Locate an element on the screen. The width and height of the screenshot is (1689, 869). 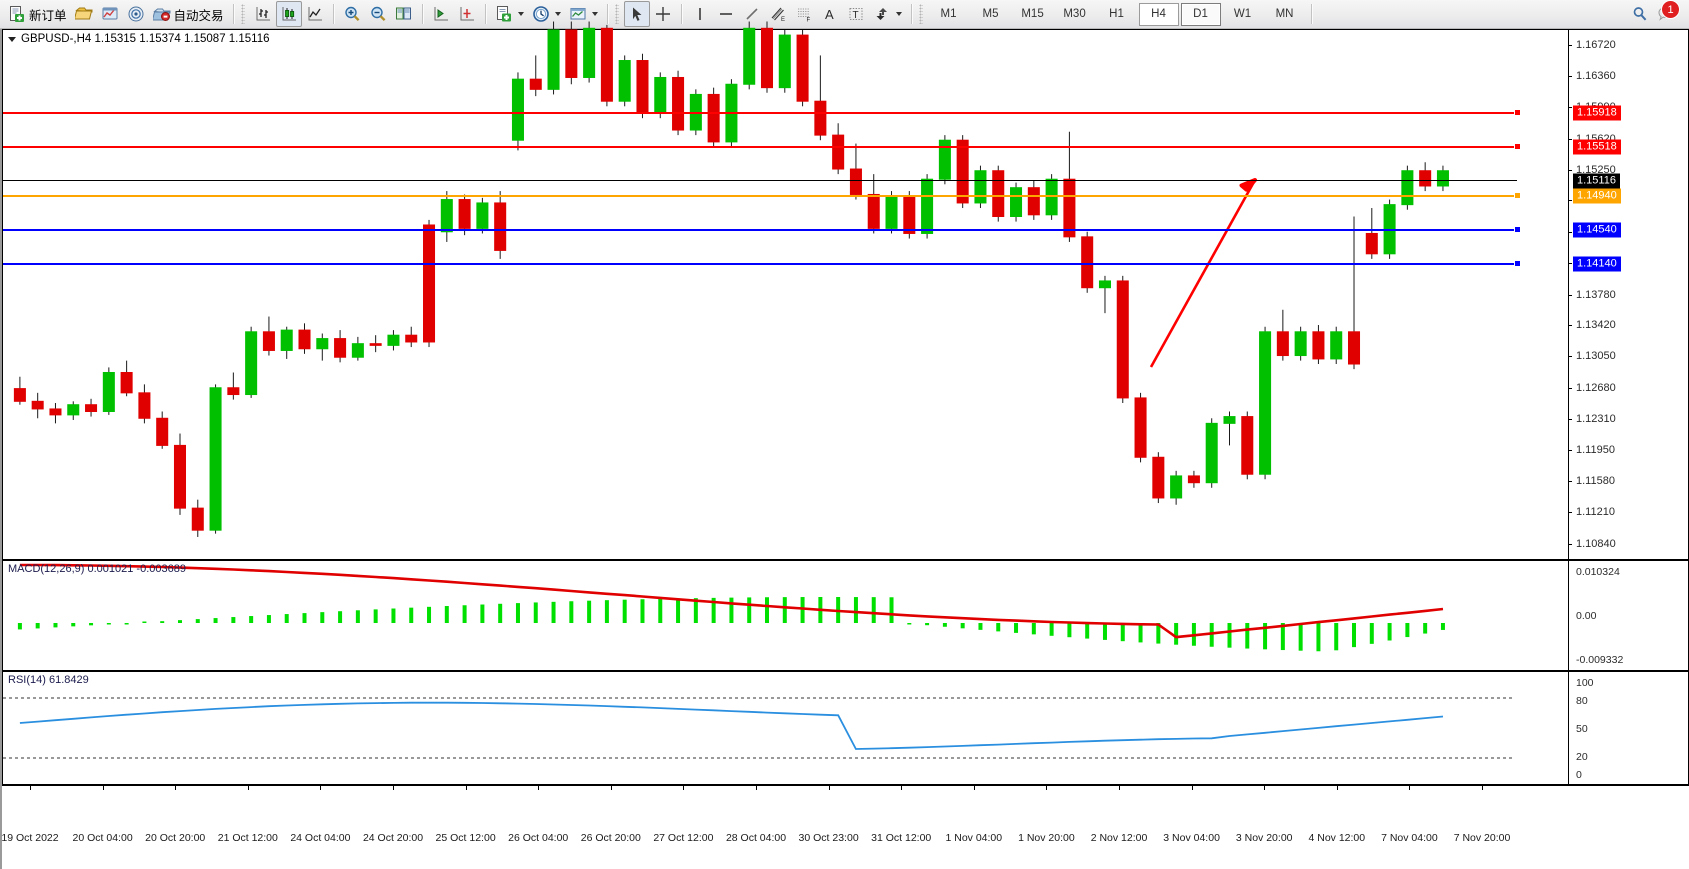
timeframe-m5: M5 is located at coordinates (990, 14).